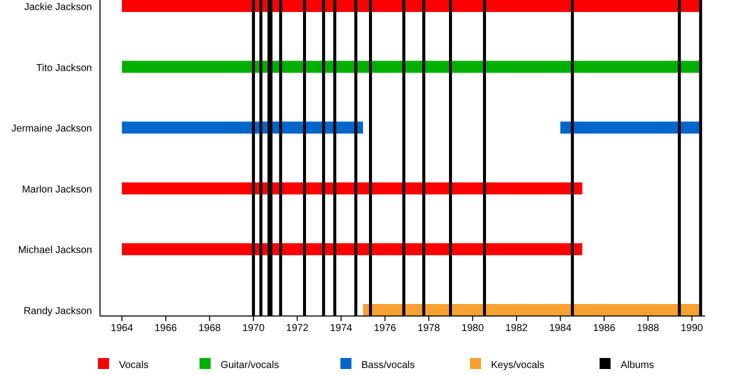 This screenshot has width=750, height=375. I want to click on y-tick-label: Jermaine Jackson, so click(51, 129).